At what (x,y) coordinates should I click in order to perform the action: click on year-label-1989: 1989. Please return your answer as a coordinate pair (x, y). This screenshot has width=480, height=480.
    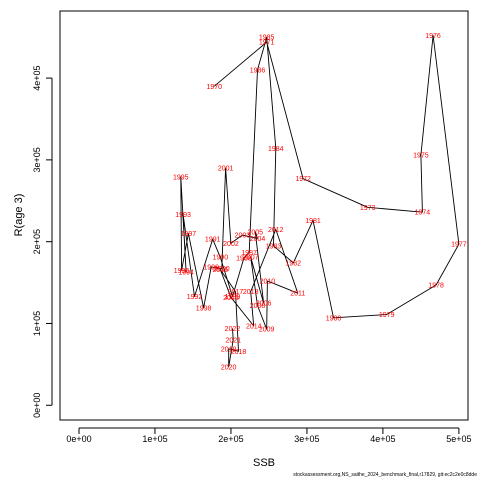
    Looking at the image, I should click on (233, 297).